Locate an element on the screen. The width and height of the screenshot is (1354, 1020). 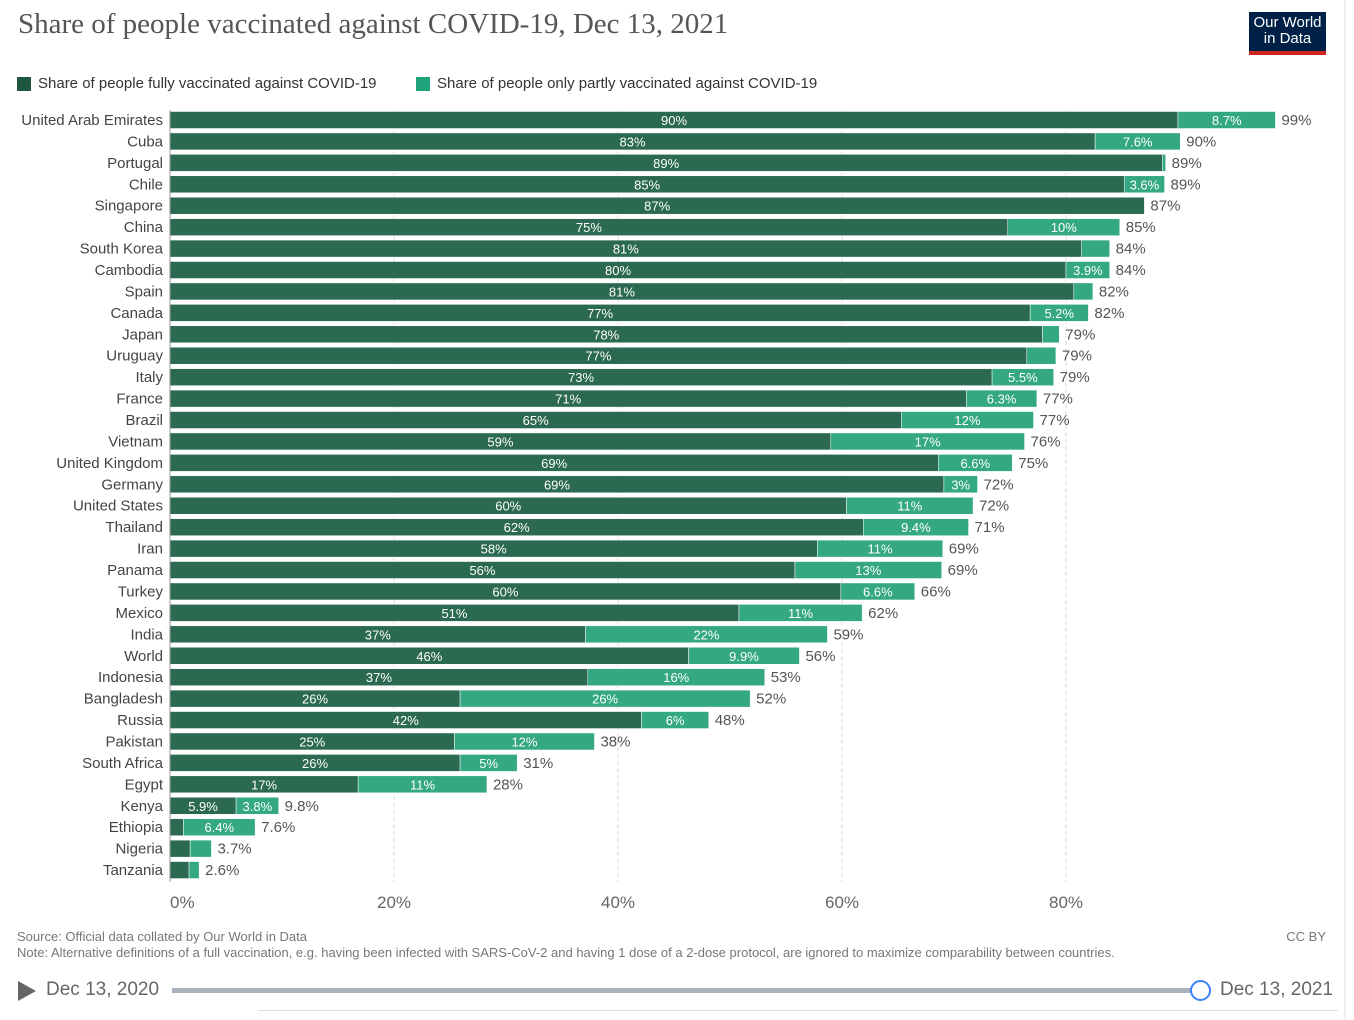
legend-swatch-full is located at coordinates (24, 83).